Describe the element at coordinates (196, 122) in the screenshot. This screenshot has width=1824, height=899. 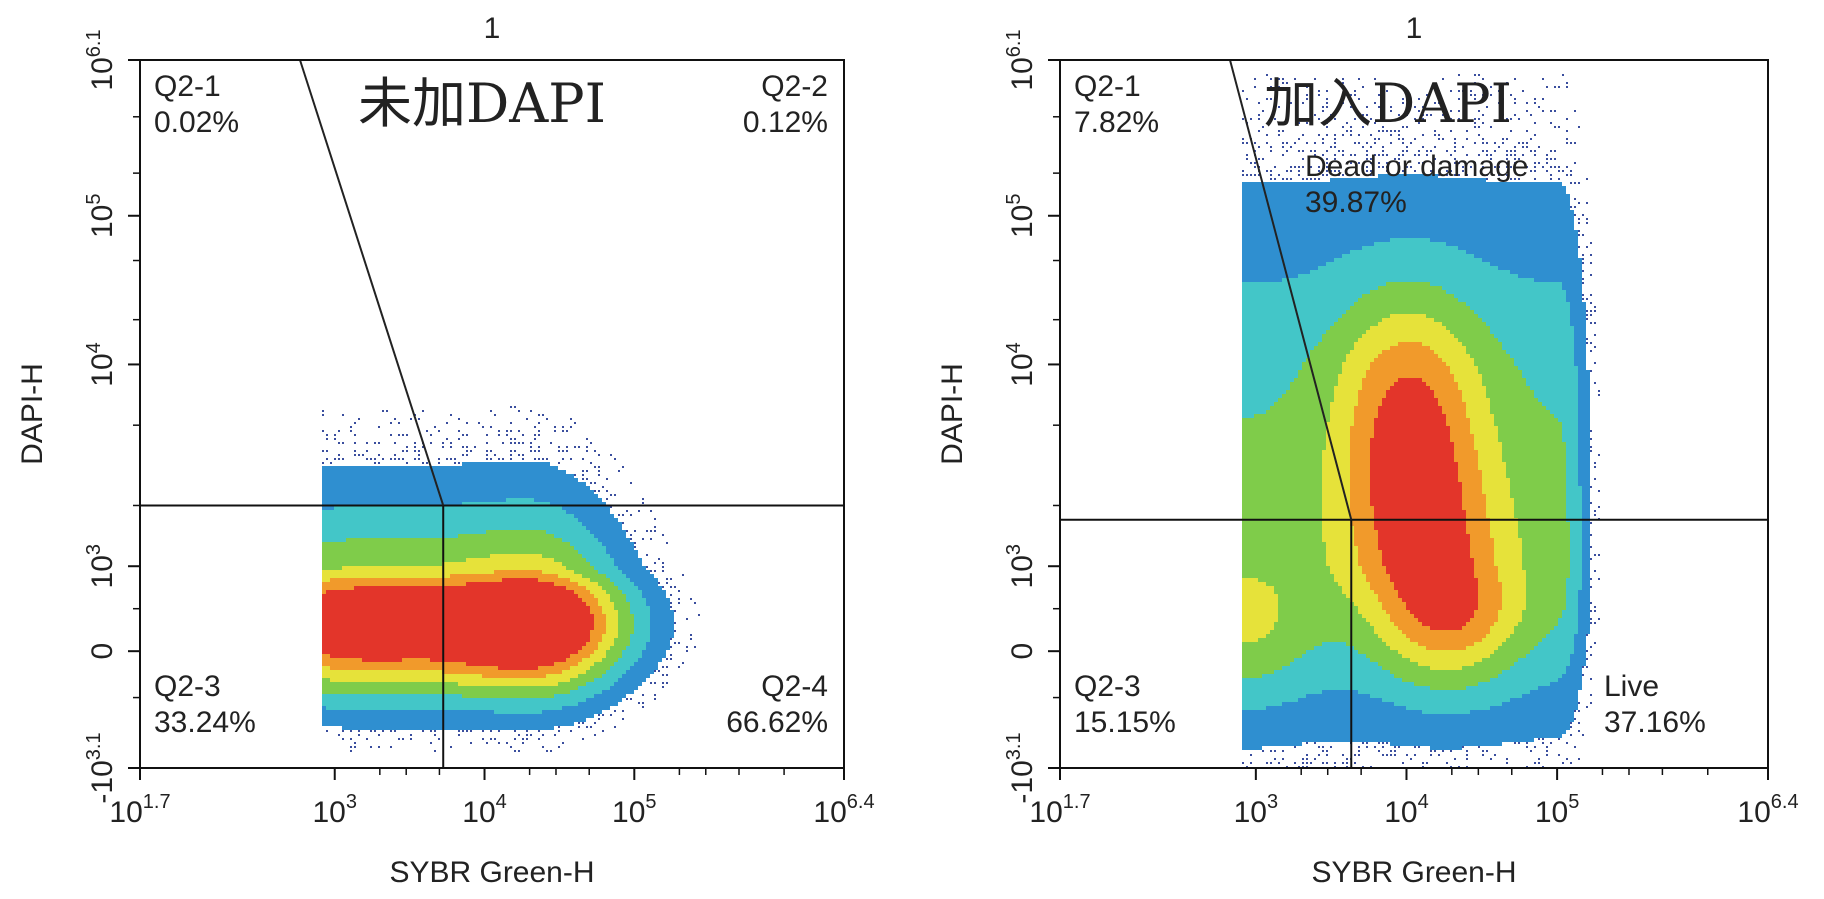
I see `quadrant-percent: 0.02%` at that location.